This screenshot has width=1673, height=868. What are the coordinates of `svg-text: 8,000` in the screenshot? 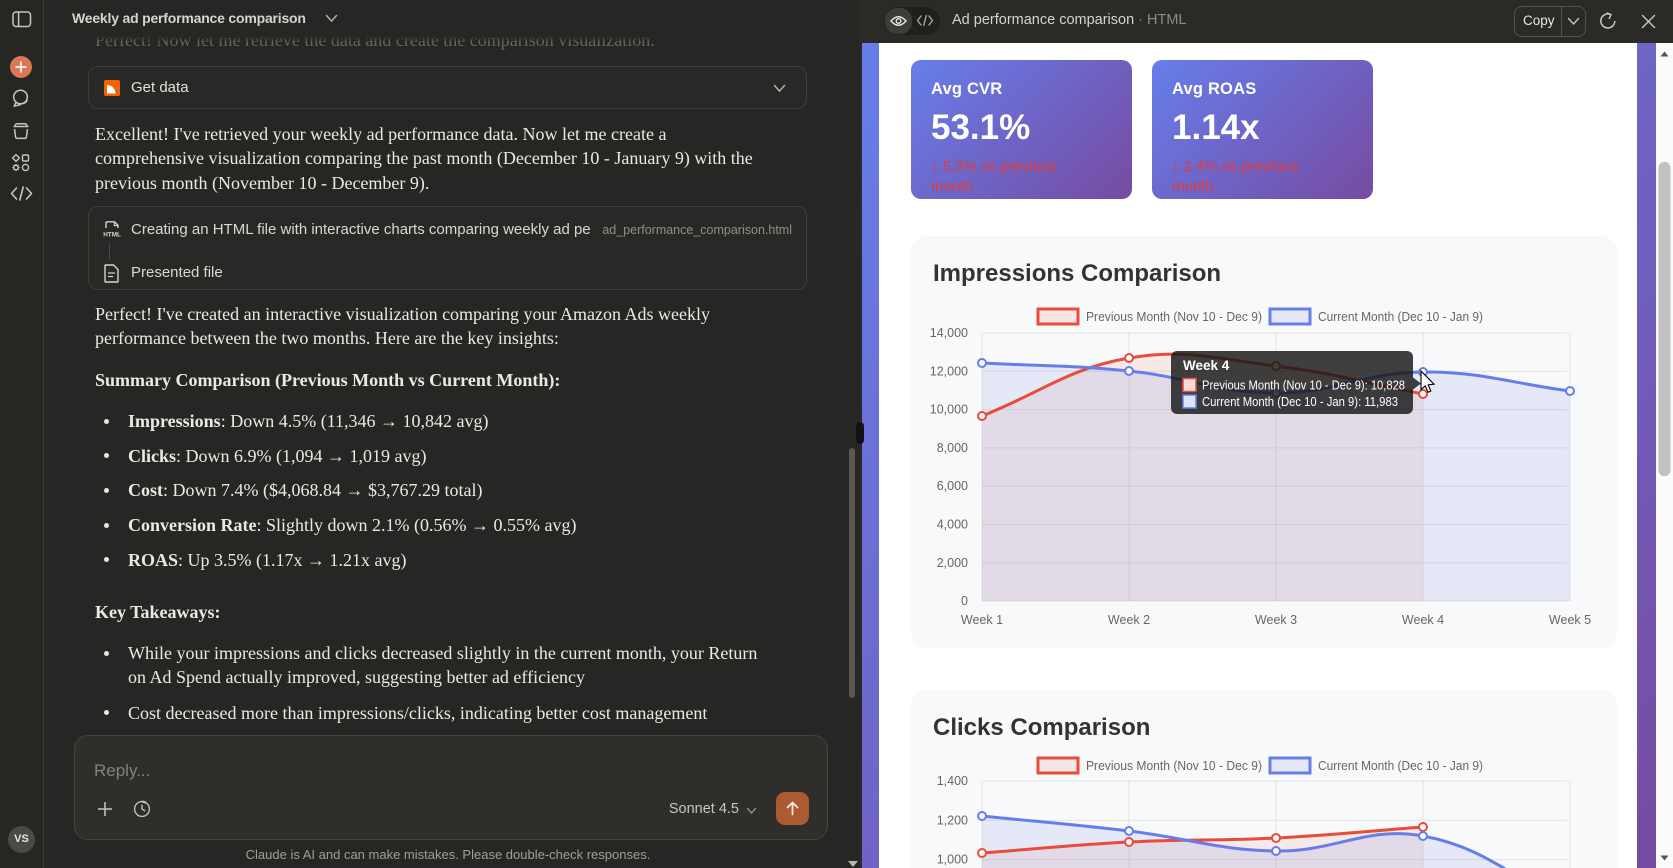 It's located at (952, 448).